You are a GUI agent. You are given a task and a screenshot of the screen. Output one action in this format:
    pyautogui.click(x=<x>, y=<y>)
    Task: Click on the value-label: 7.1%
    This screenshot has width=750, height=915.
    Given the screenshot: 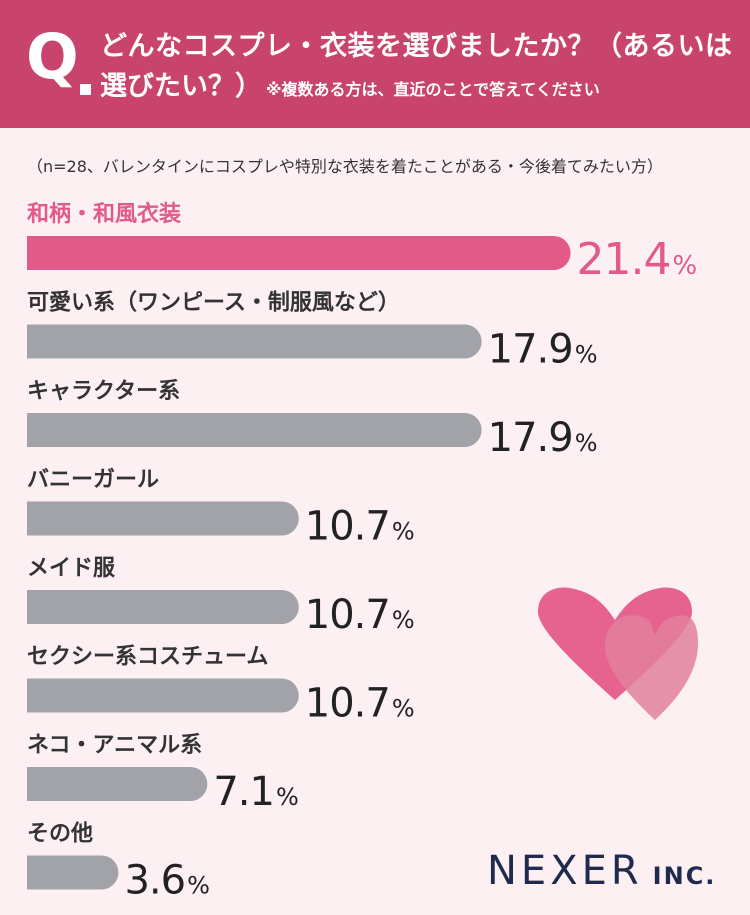 What is the action you would take?
    pyautogui.click(x=255, y=792)
    